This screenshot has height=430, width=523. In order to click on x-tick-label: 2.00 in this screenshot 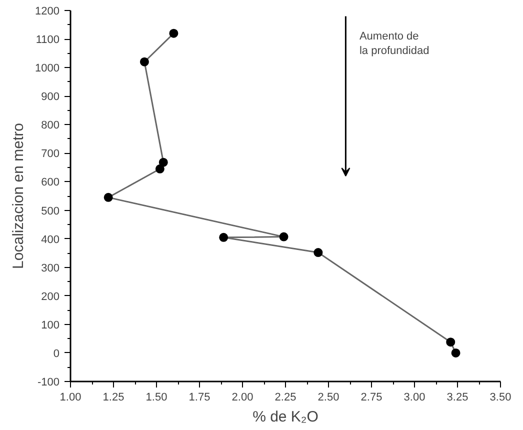, I will do `click(243, 398)`.